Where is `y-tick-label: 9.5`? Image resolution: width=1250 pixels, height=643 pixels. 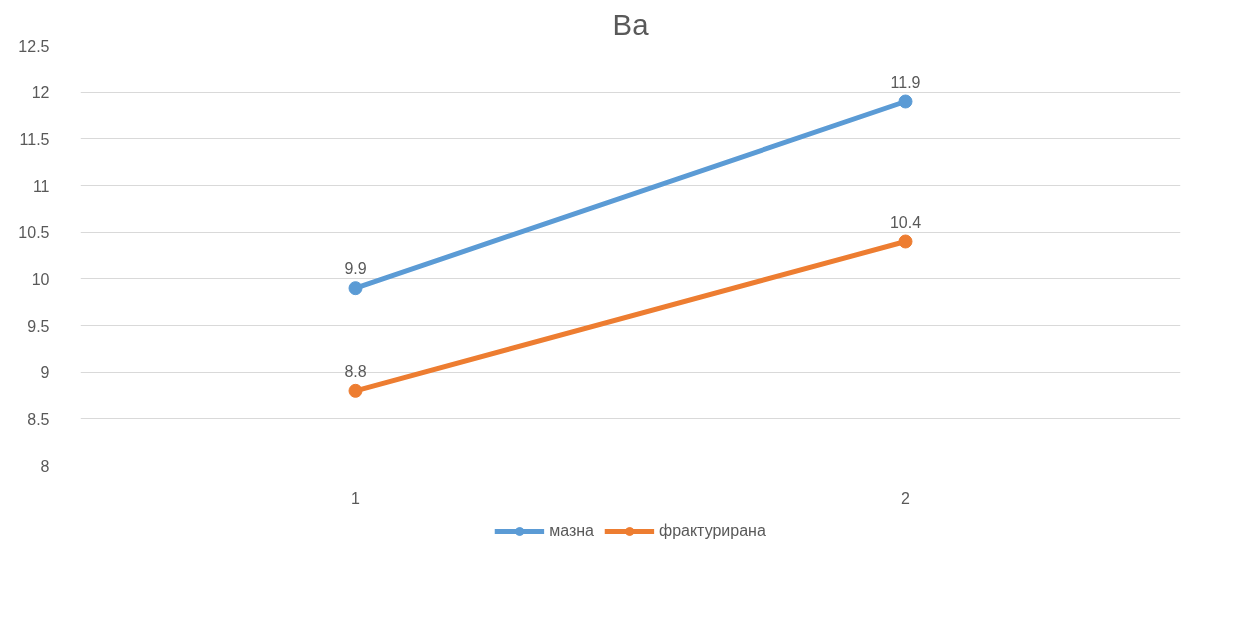 y-tick-label: 9.5 is located at coordinates (38, 326).